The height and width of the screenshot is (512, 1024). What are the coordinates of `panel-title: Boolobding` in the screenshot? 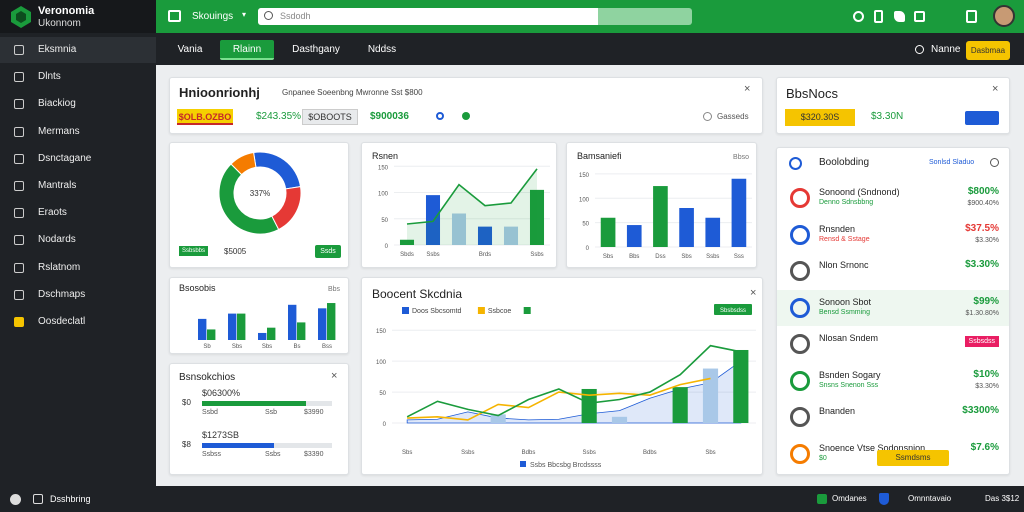 It's located at (844, 162).